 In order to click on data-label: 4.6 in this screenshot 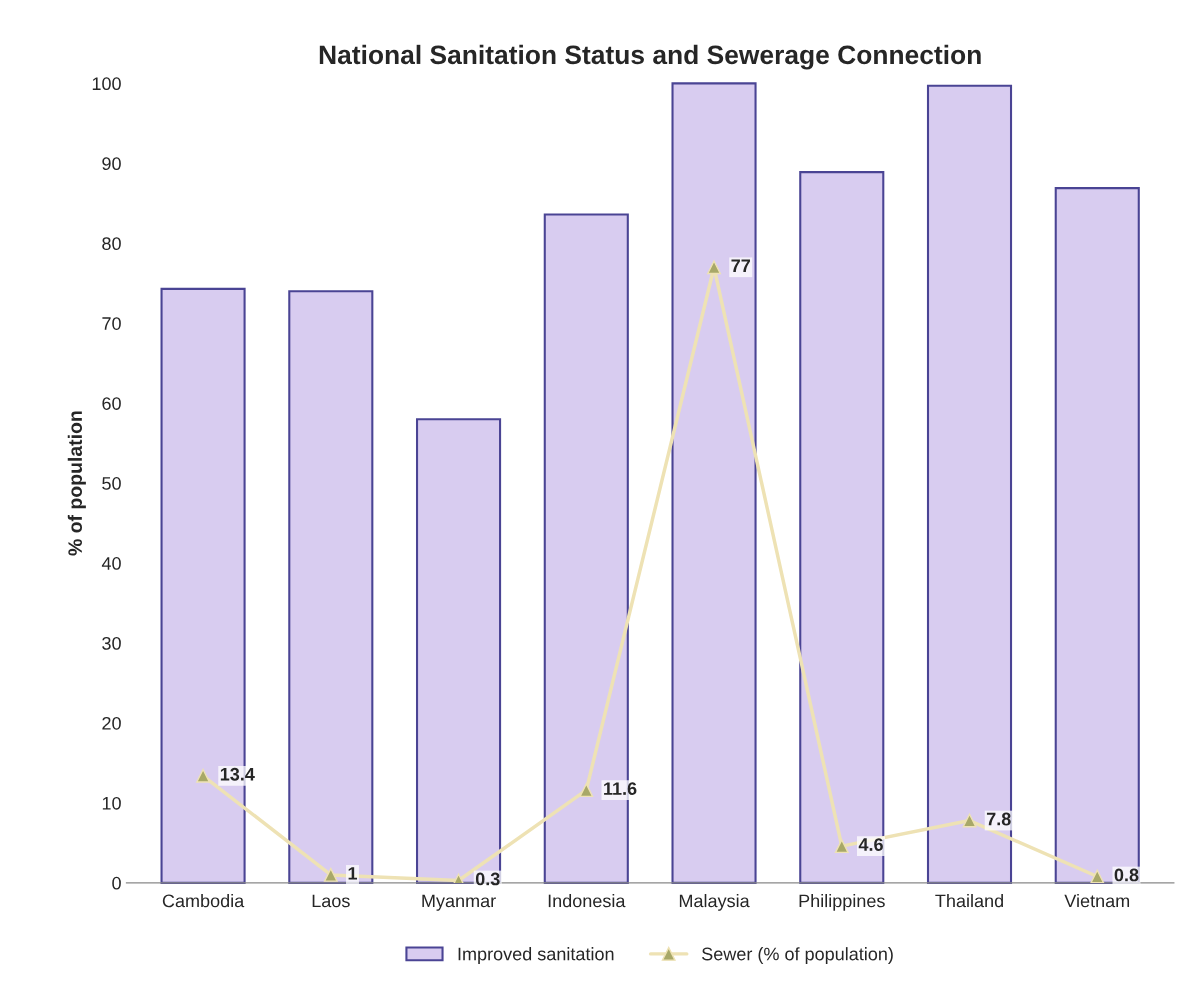, I will do `click(870, 844)`.